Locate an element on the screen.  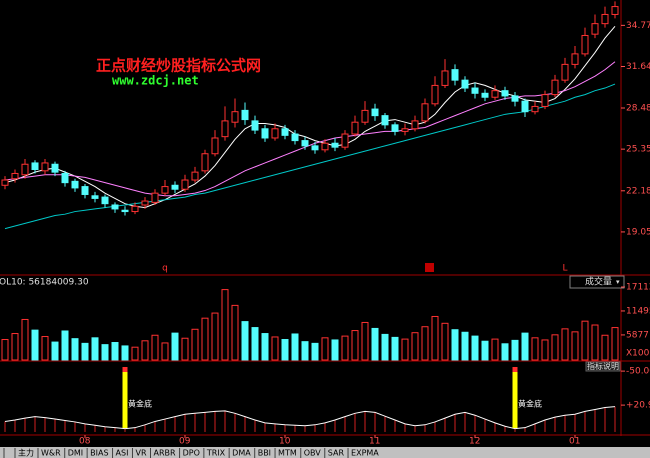
selector-arrow: ▾ is located at coordinates (618, 282).